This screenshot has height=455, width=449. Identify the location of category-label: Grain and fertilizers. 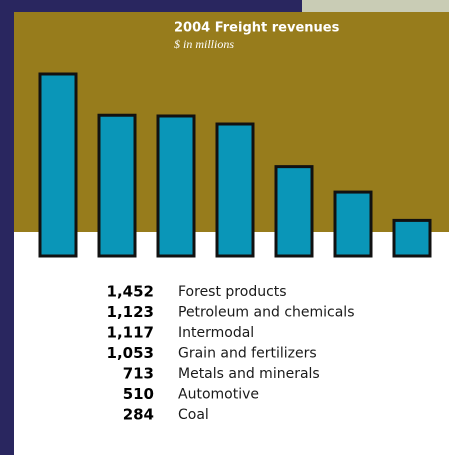
(247, 354).